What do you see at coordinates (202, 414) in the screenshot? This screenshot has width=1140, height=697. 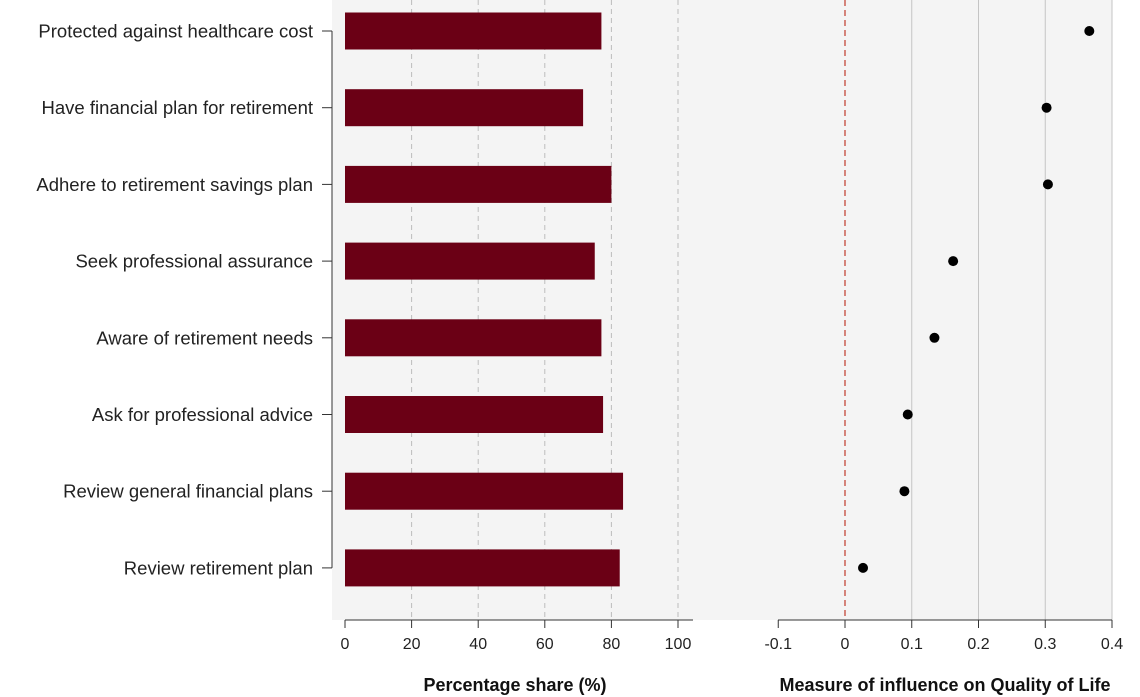 I see `category-label: Ask for professional advice` at bounding box center [202, 414].